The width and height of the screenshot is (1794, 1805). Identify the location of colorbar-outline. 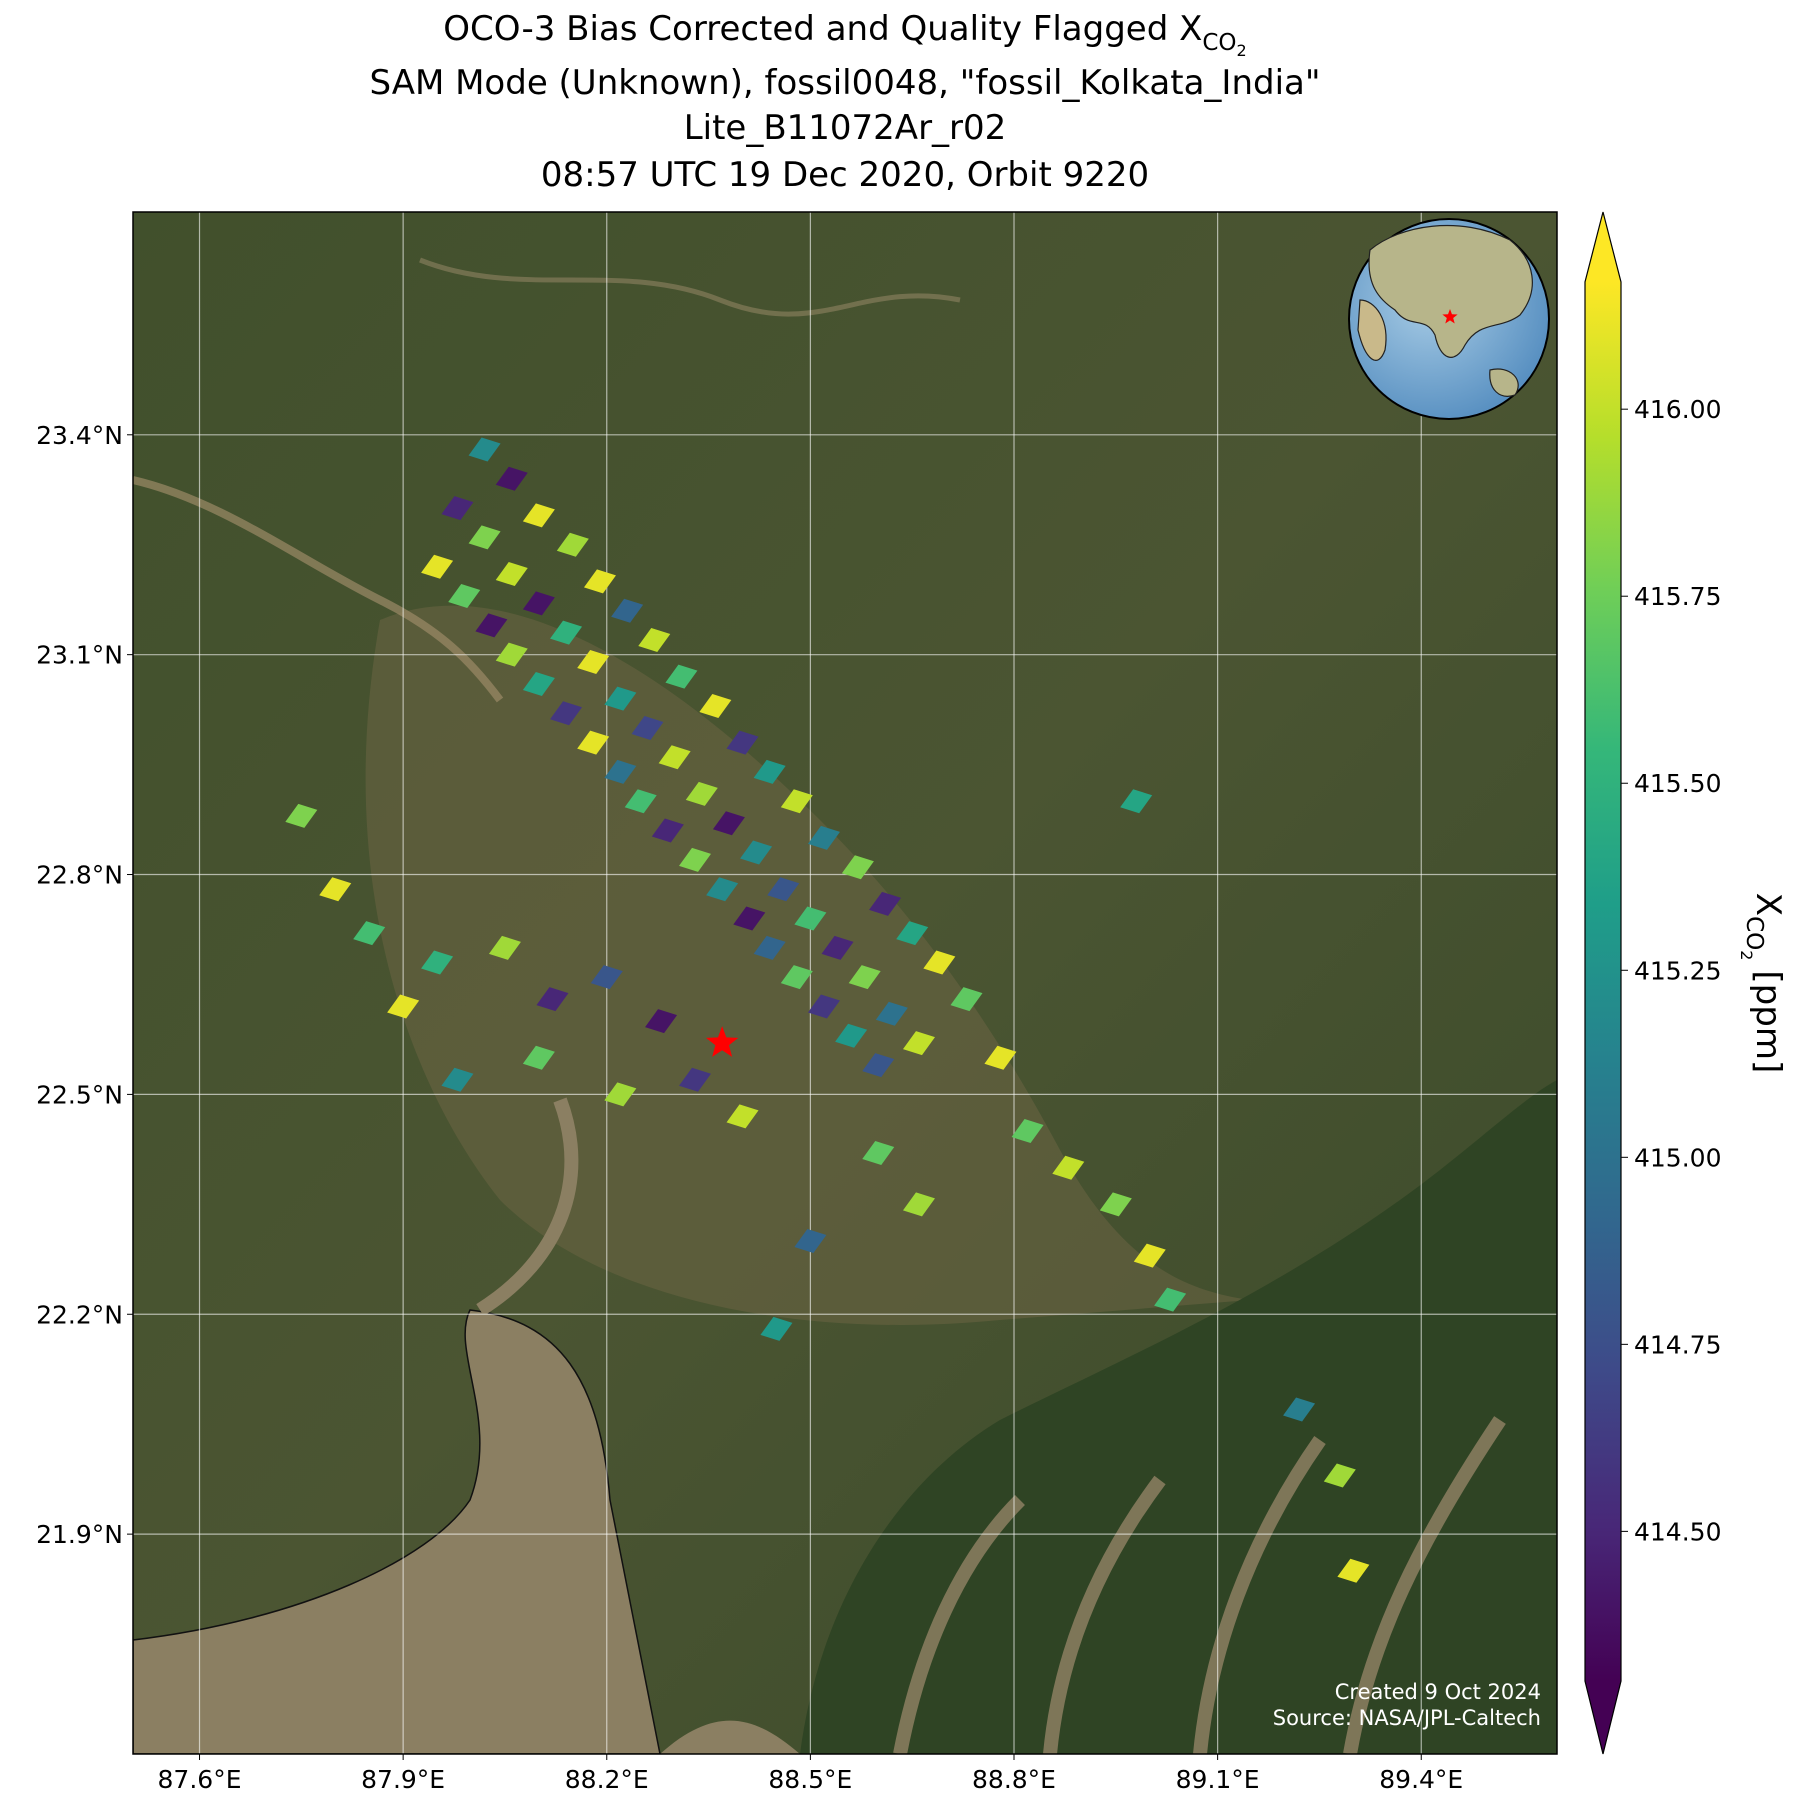
(1603, 983).